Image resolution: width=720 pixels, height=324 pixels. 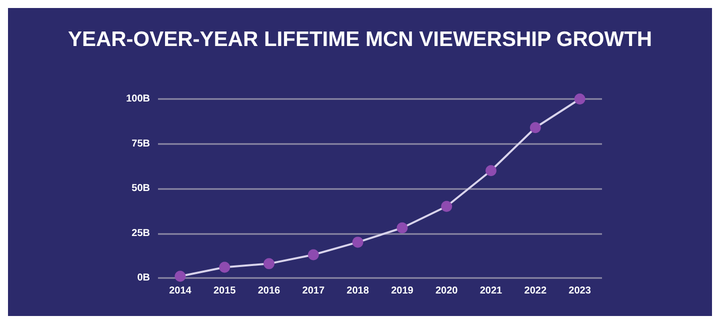 I want to click on x-tick-label: 2022, so click(x=535, y=291).